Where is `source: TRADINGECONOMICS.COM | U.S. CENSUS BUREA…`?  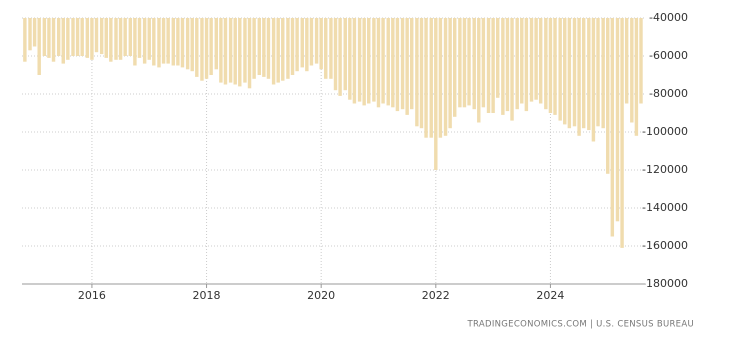 source: TRADINGECONOMICS.COM | U.S. CENSUS BUREA… is located at coordinates (580, 325).